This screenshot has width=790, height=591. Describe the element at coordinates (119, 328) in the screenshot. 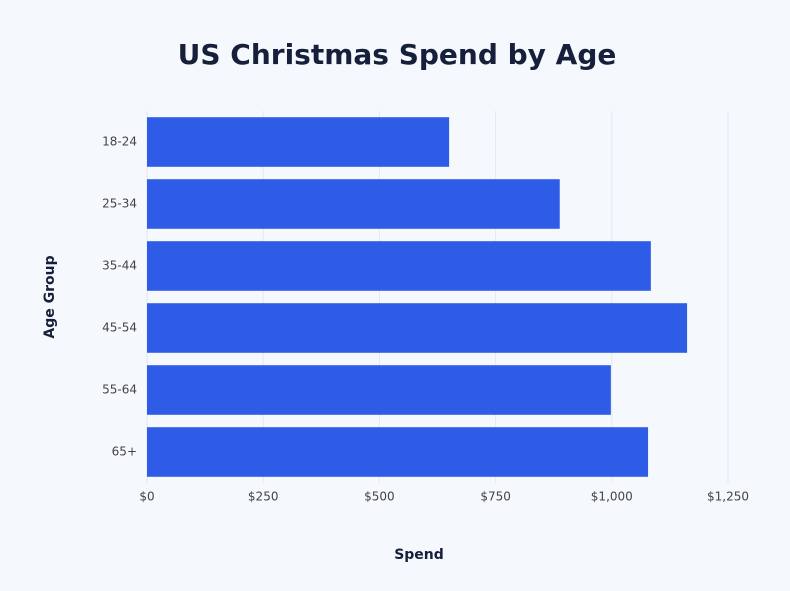

I see `y-tick-label: 45-54` at that location.